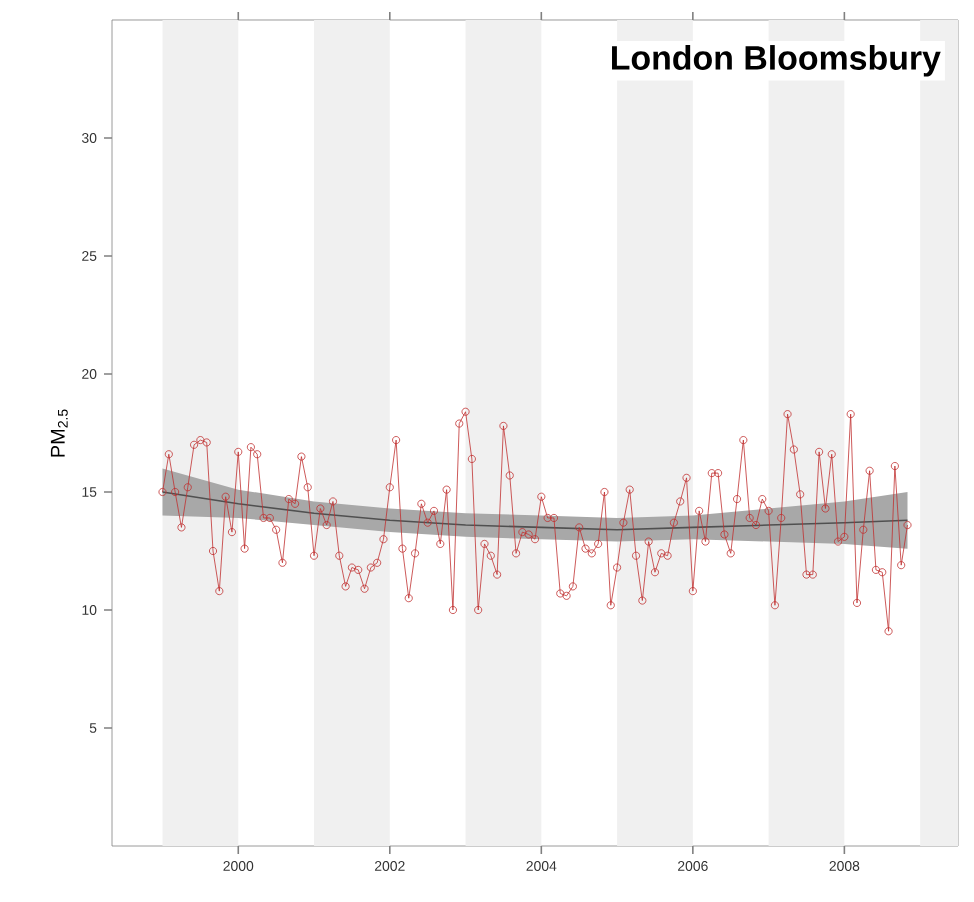 The width and height of the screenshot is (974, 902). Describe the element at coordinates (59, 433) in the screenshot. I see `y-axis-title: PM$_{2.5}$` at that location.